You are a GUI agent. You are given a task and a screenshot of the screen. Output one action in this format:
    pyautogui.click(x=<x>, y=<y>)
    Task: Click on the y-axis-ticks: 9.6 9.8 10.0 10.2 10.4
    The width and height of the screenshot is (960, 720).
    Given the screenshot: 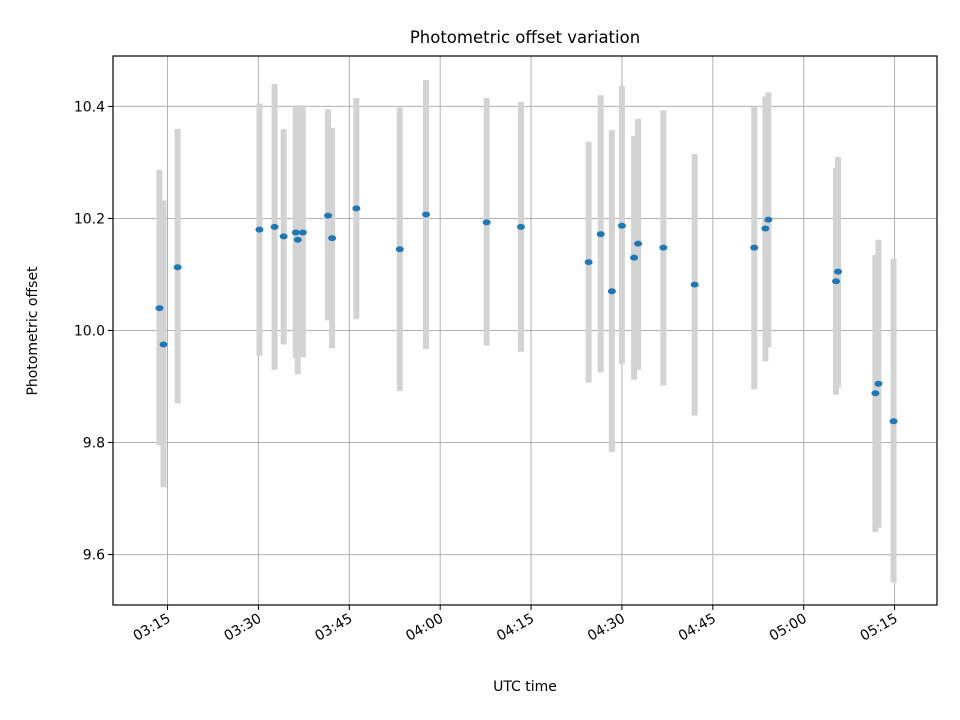 What is the action you would take?
    pyautogui.click(x=93, y=331)
    